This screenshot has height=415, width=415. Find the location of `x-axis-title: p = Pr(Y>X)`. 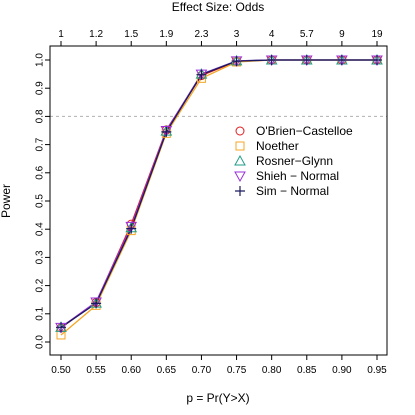

x-axis-title: p = Pr(Y>X) is located at coordinates (217, 398).